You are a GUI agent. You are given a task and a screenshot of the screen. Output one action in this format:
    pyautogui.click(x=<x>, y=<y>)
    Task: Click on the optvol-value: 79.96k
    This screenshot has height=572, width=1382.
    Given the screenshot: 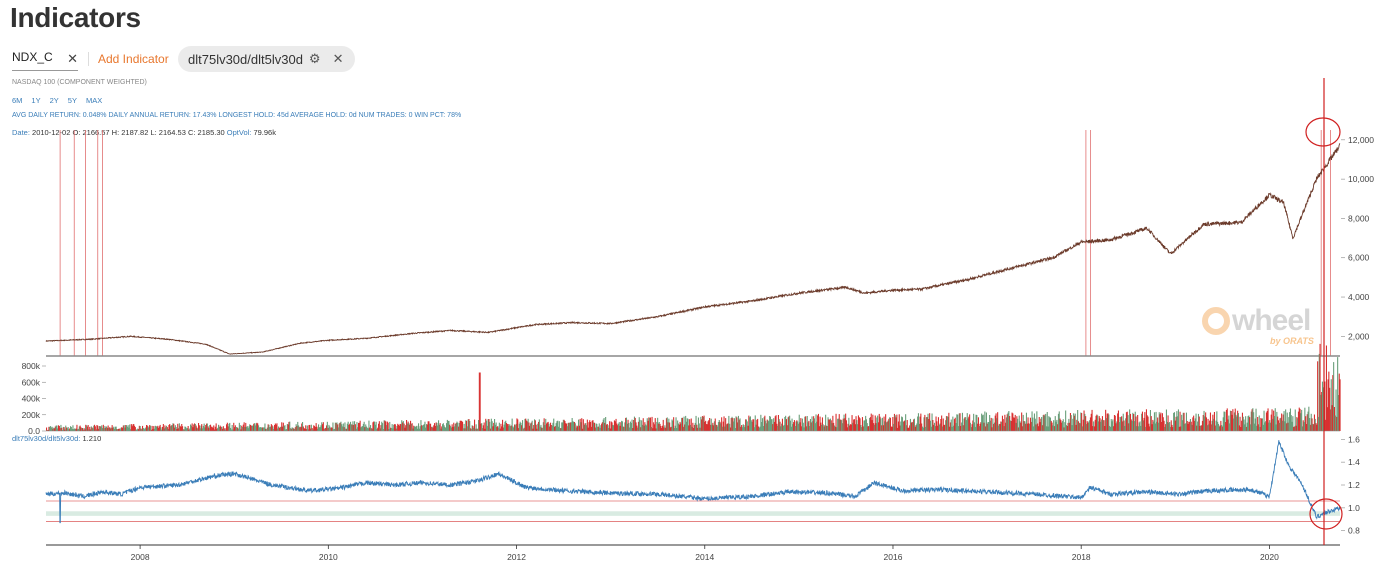 What is the action you would take?
    pyautogui.click(x=263, y=132)
    